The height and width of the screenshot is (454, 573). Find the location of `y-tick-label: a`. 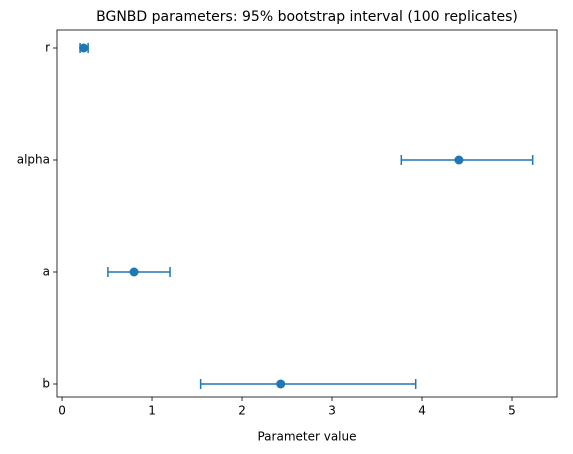

y-tick-label: a is located at coordinates (46, 272).